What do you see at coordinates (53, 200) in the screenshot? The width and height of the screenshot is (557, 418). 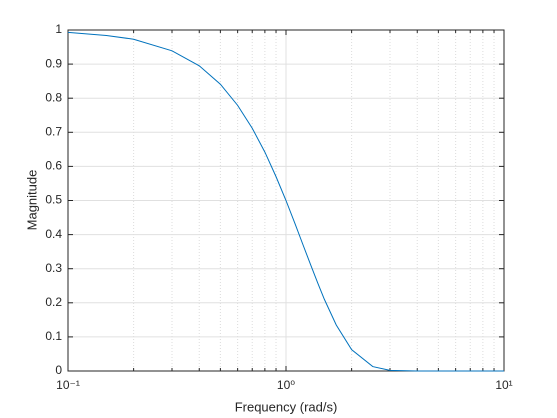 I see `y-tick-label: 0.5` at bounding box center [53, 200].